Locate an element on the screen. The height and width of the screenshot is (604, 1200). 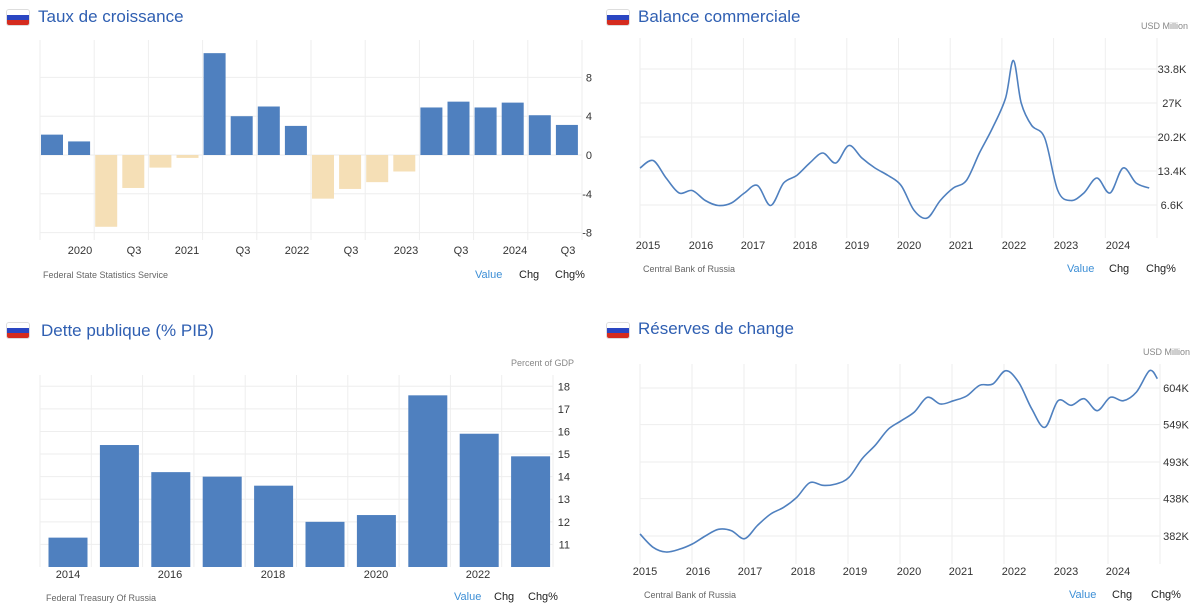
y-tick-label: 8 is located at coordinates (589, 78).